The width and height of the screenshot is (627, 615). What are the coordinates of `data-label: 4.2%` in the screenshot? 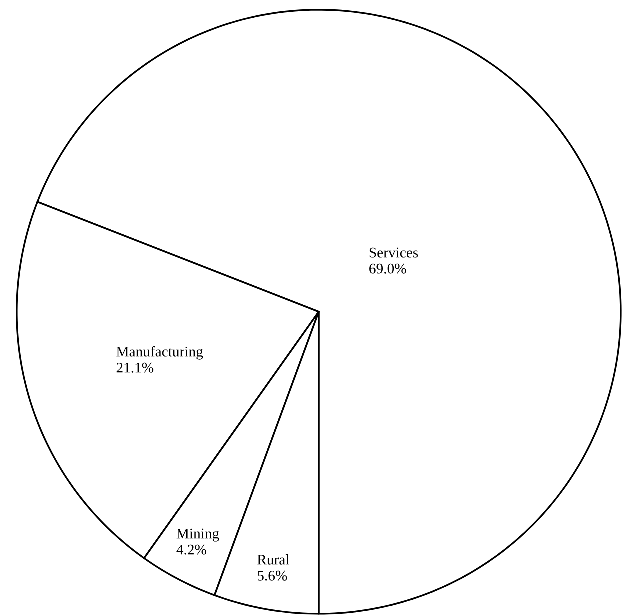 It's located at (191, 549).